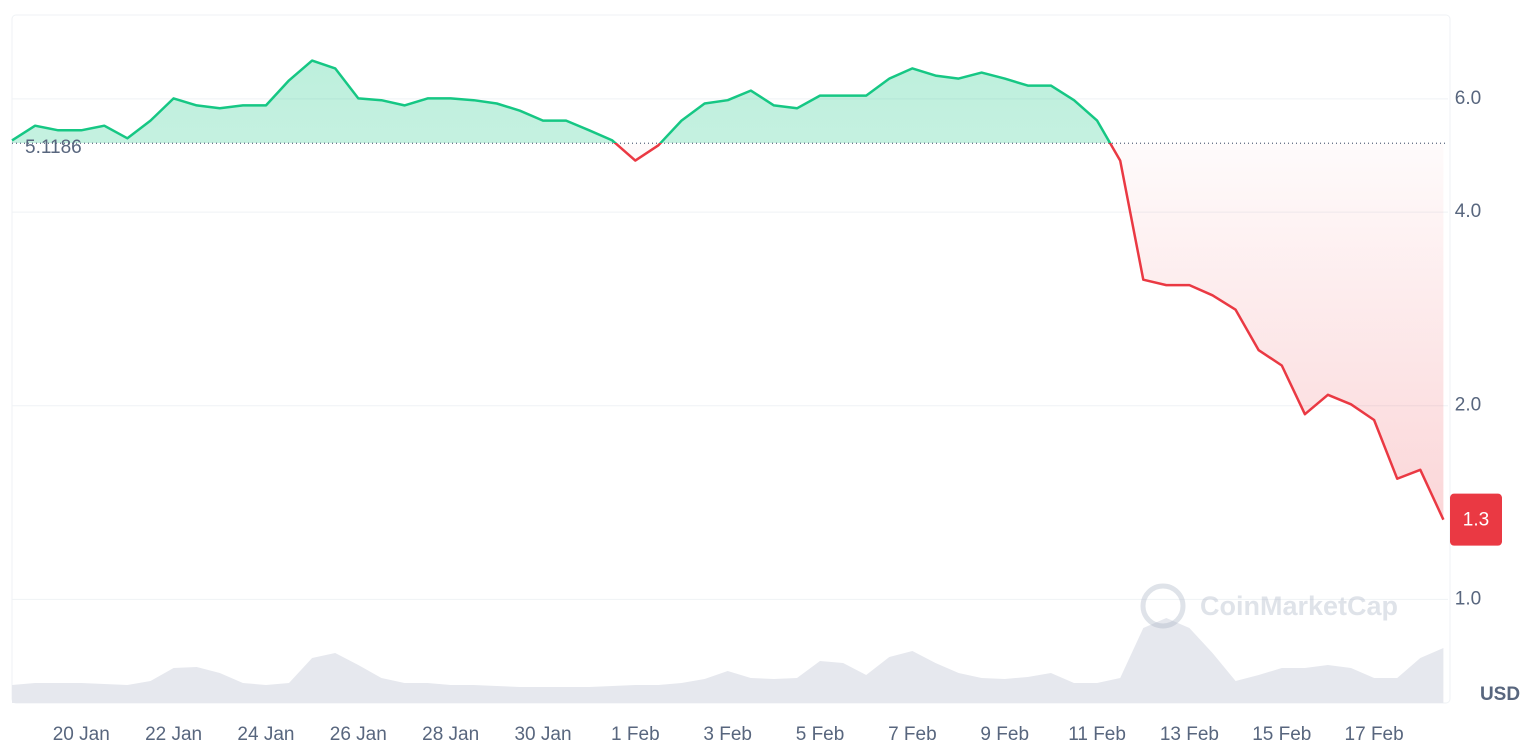 This screenshot has width=1536, height=752. I want to click on x-tick-label: 13 Feb, so click(1189, 734).